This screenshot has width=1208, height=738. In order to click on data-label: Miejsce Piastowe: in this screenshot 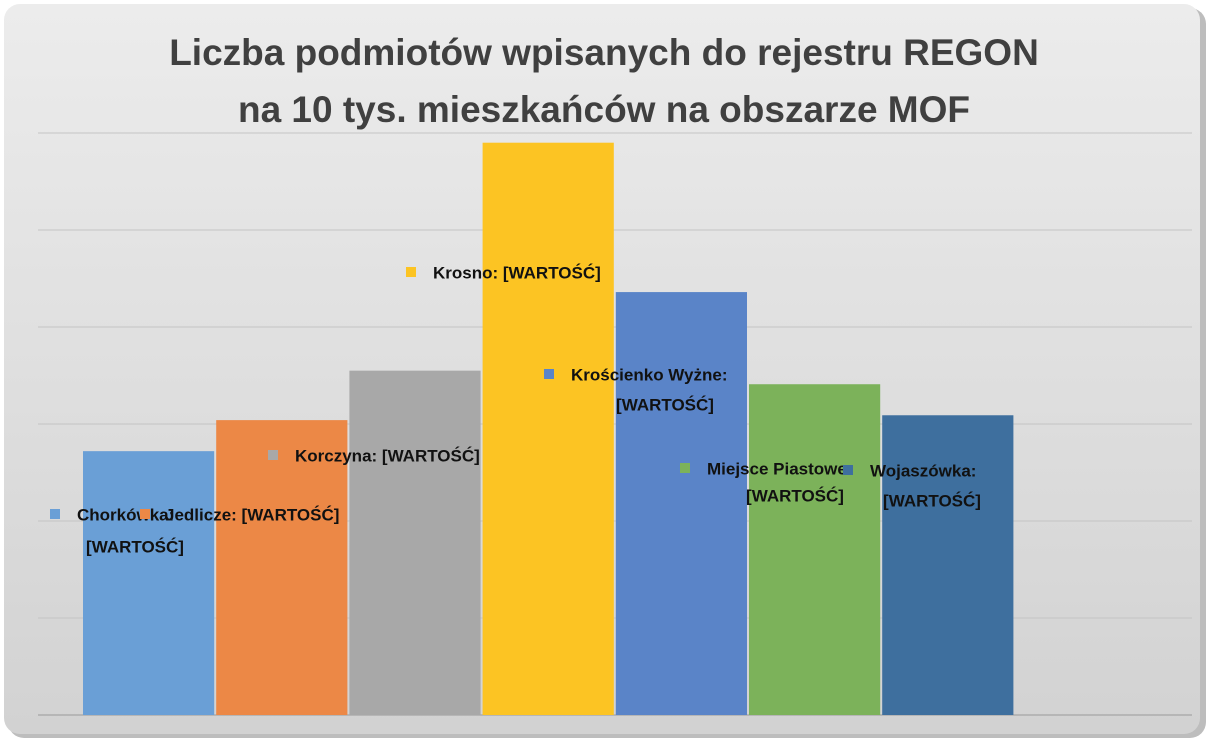, I will do `click(780, 468)`.